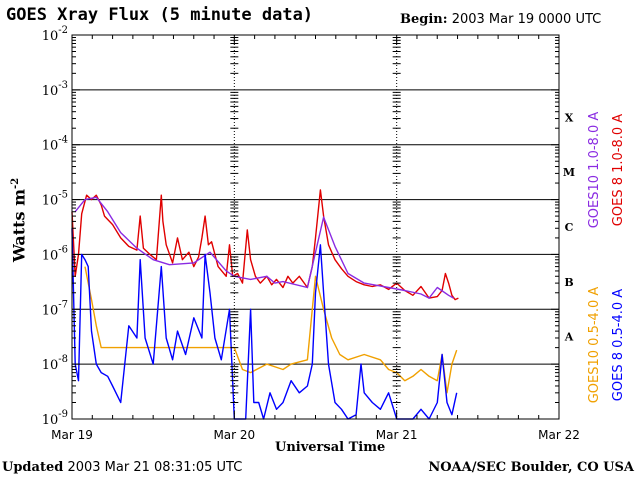 The width and height of the screenshot is (640, 480). I want to click on y-tick-label: 10⁻⁴, so click(55, 144).